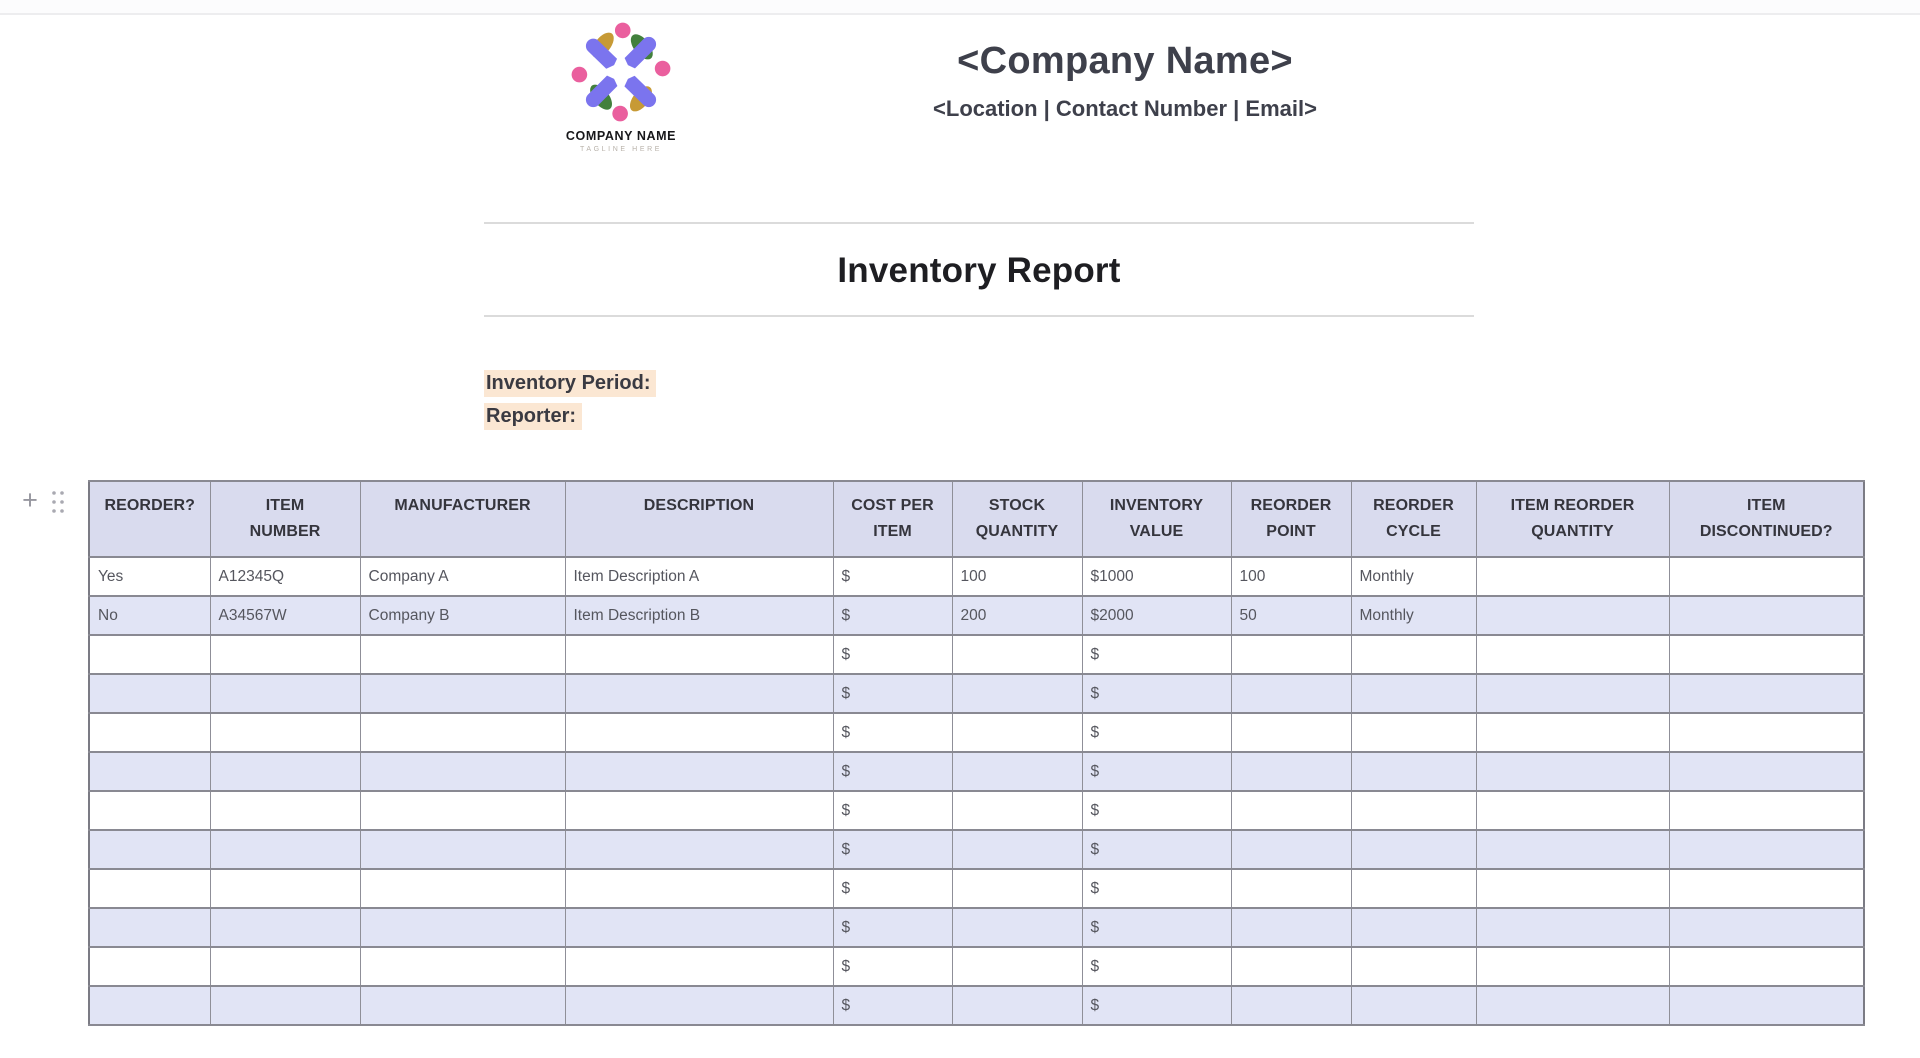  I want to click on cell-stock-quantity: 100, so click(1017, 576).